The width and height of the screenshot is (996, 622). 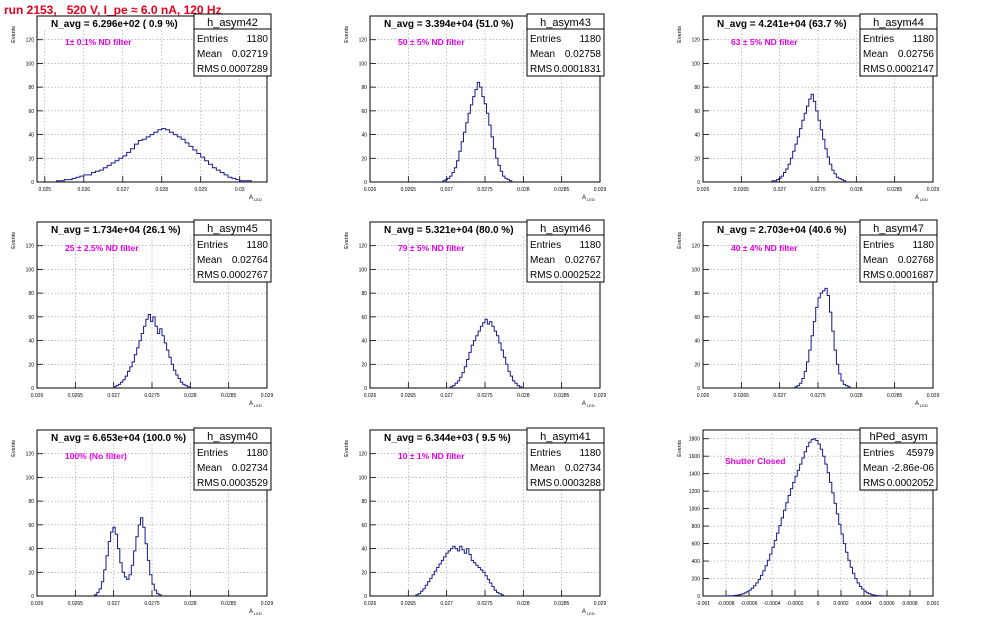 I want to click on stats-value-rms: 0.0003288, so click(x=578, y=483).